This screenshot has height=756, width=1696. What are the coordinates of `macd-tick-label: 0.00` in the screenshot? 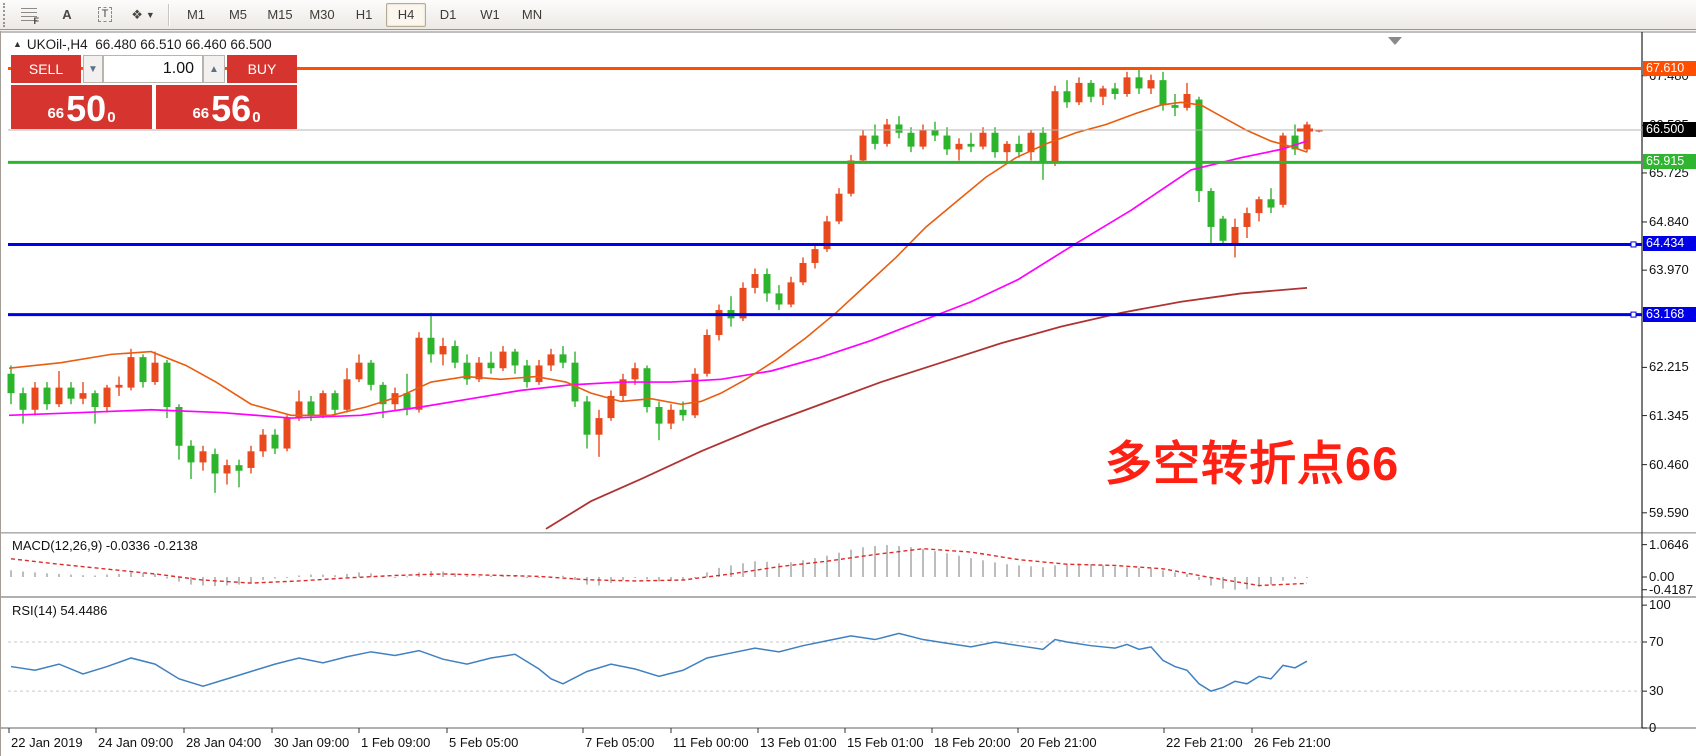 It's located at (1662, 576).